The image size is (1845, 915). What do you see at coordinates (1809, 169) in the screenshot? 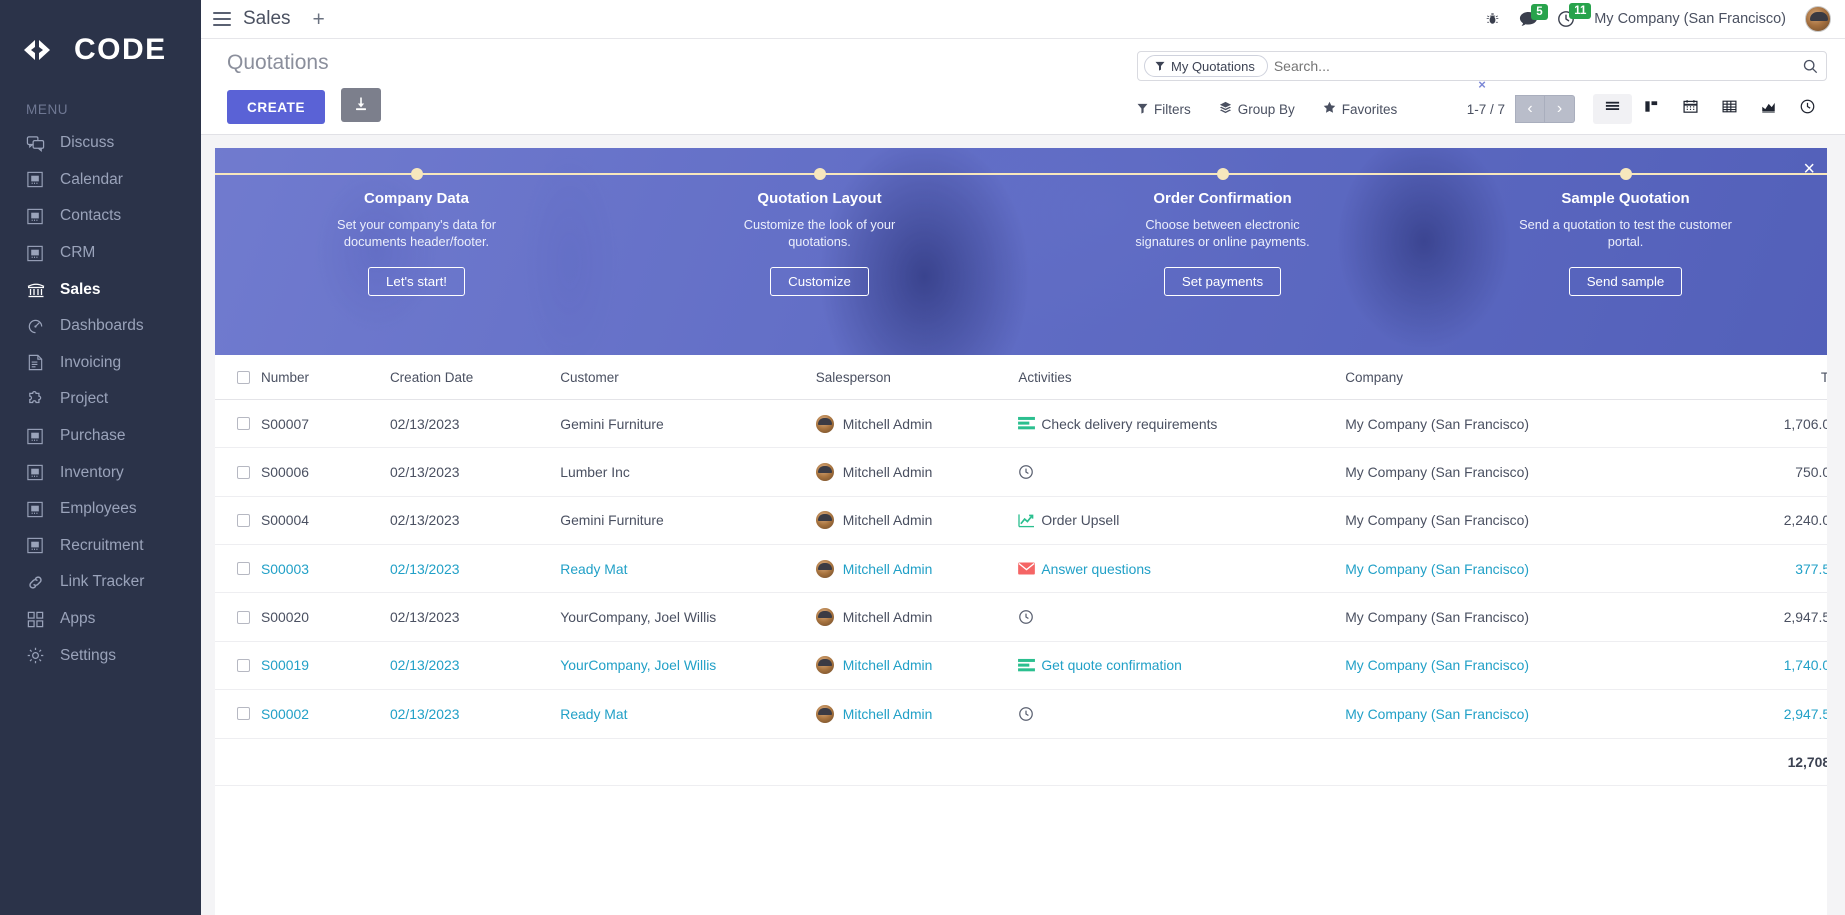
I see `banner-close-button: ×` at bounding box center [1809, 169].